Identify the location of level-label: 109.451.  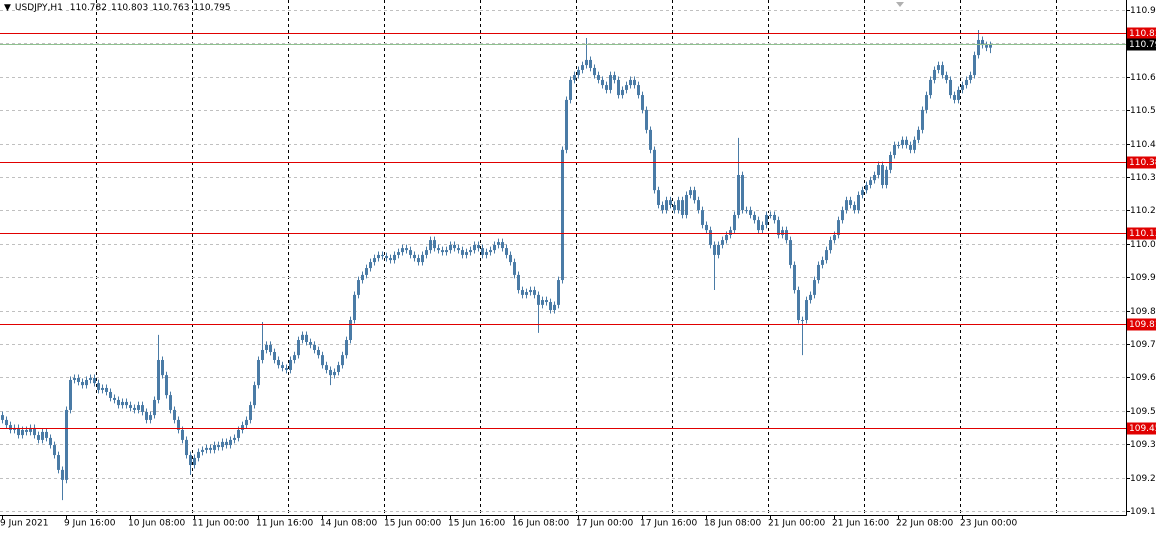
(1142, 429).